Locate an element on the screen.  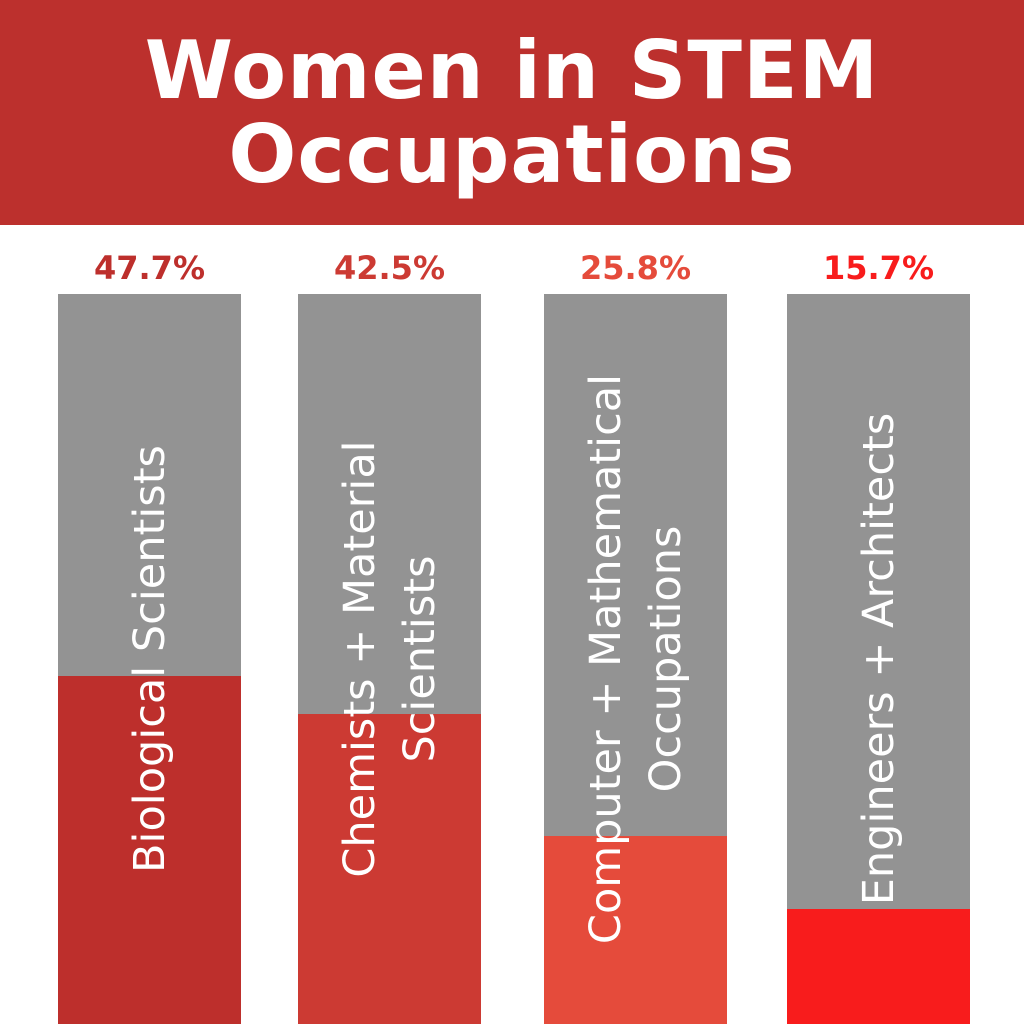
bar-track: Biological Scientists is located at coordinates (149, 659).